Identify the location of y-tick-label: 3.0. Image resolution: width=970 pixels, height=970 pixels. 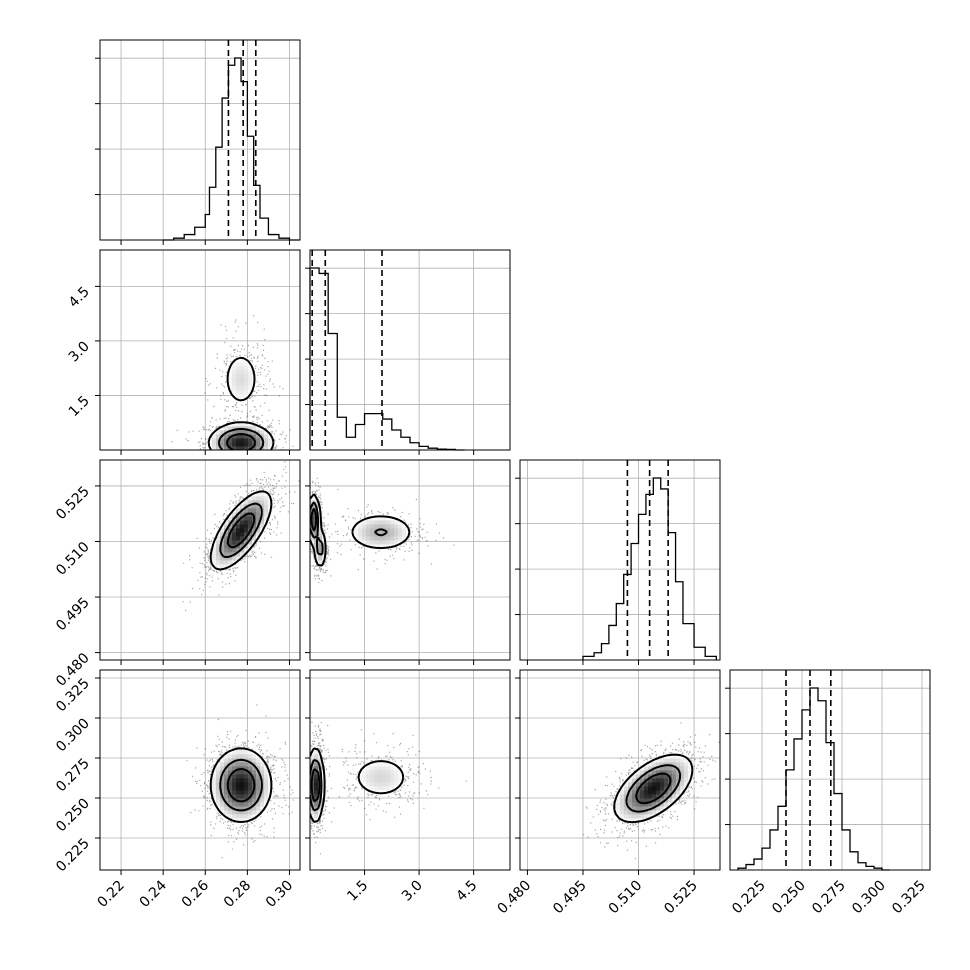
(79, 351).